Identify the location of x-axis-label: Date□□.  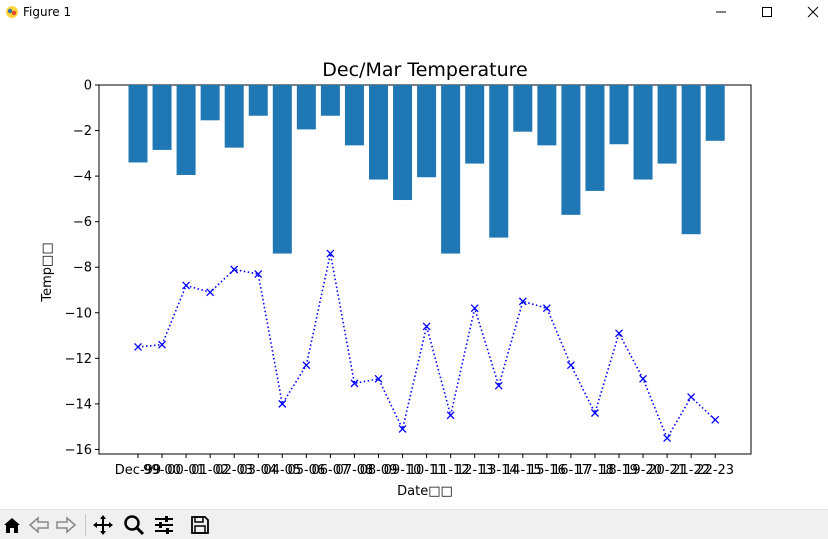
(425, 491).